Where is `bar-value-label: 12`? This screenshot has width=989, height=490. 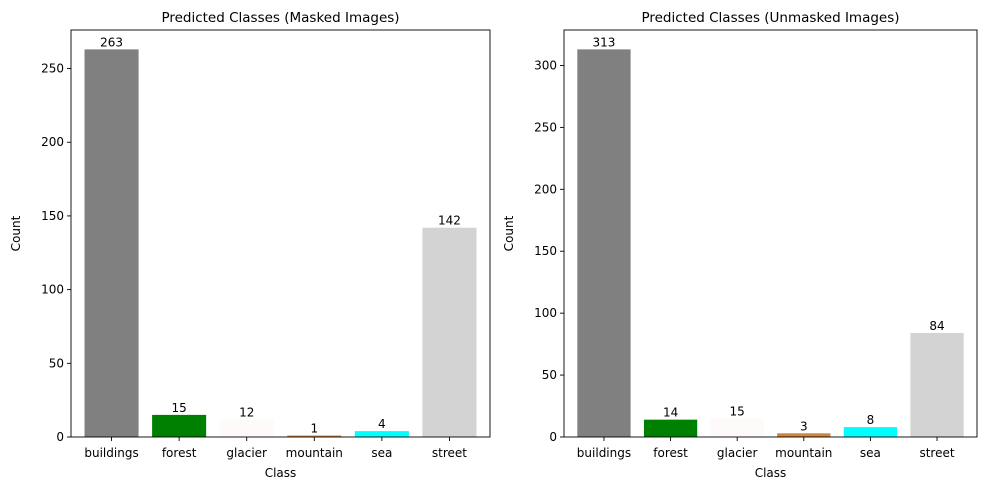
bar-value-label: 12 is located at coordinates (246, 412).